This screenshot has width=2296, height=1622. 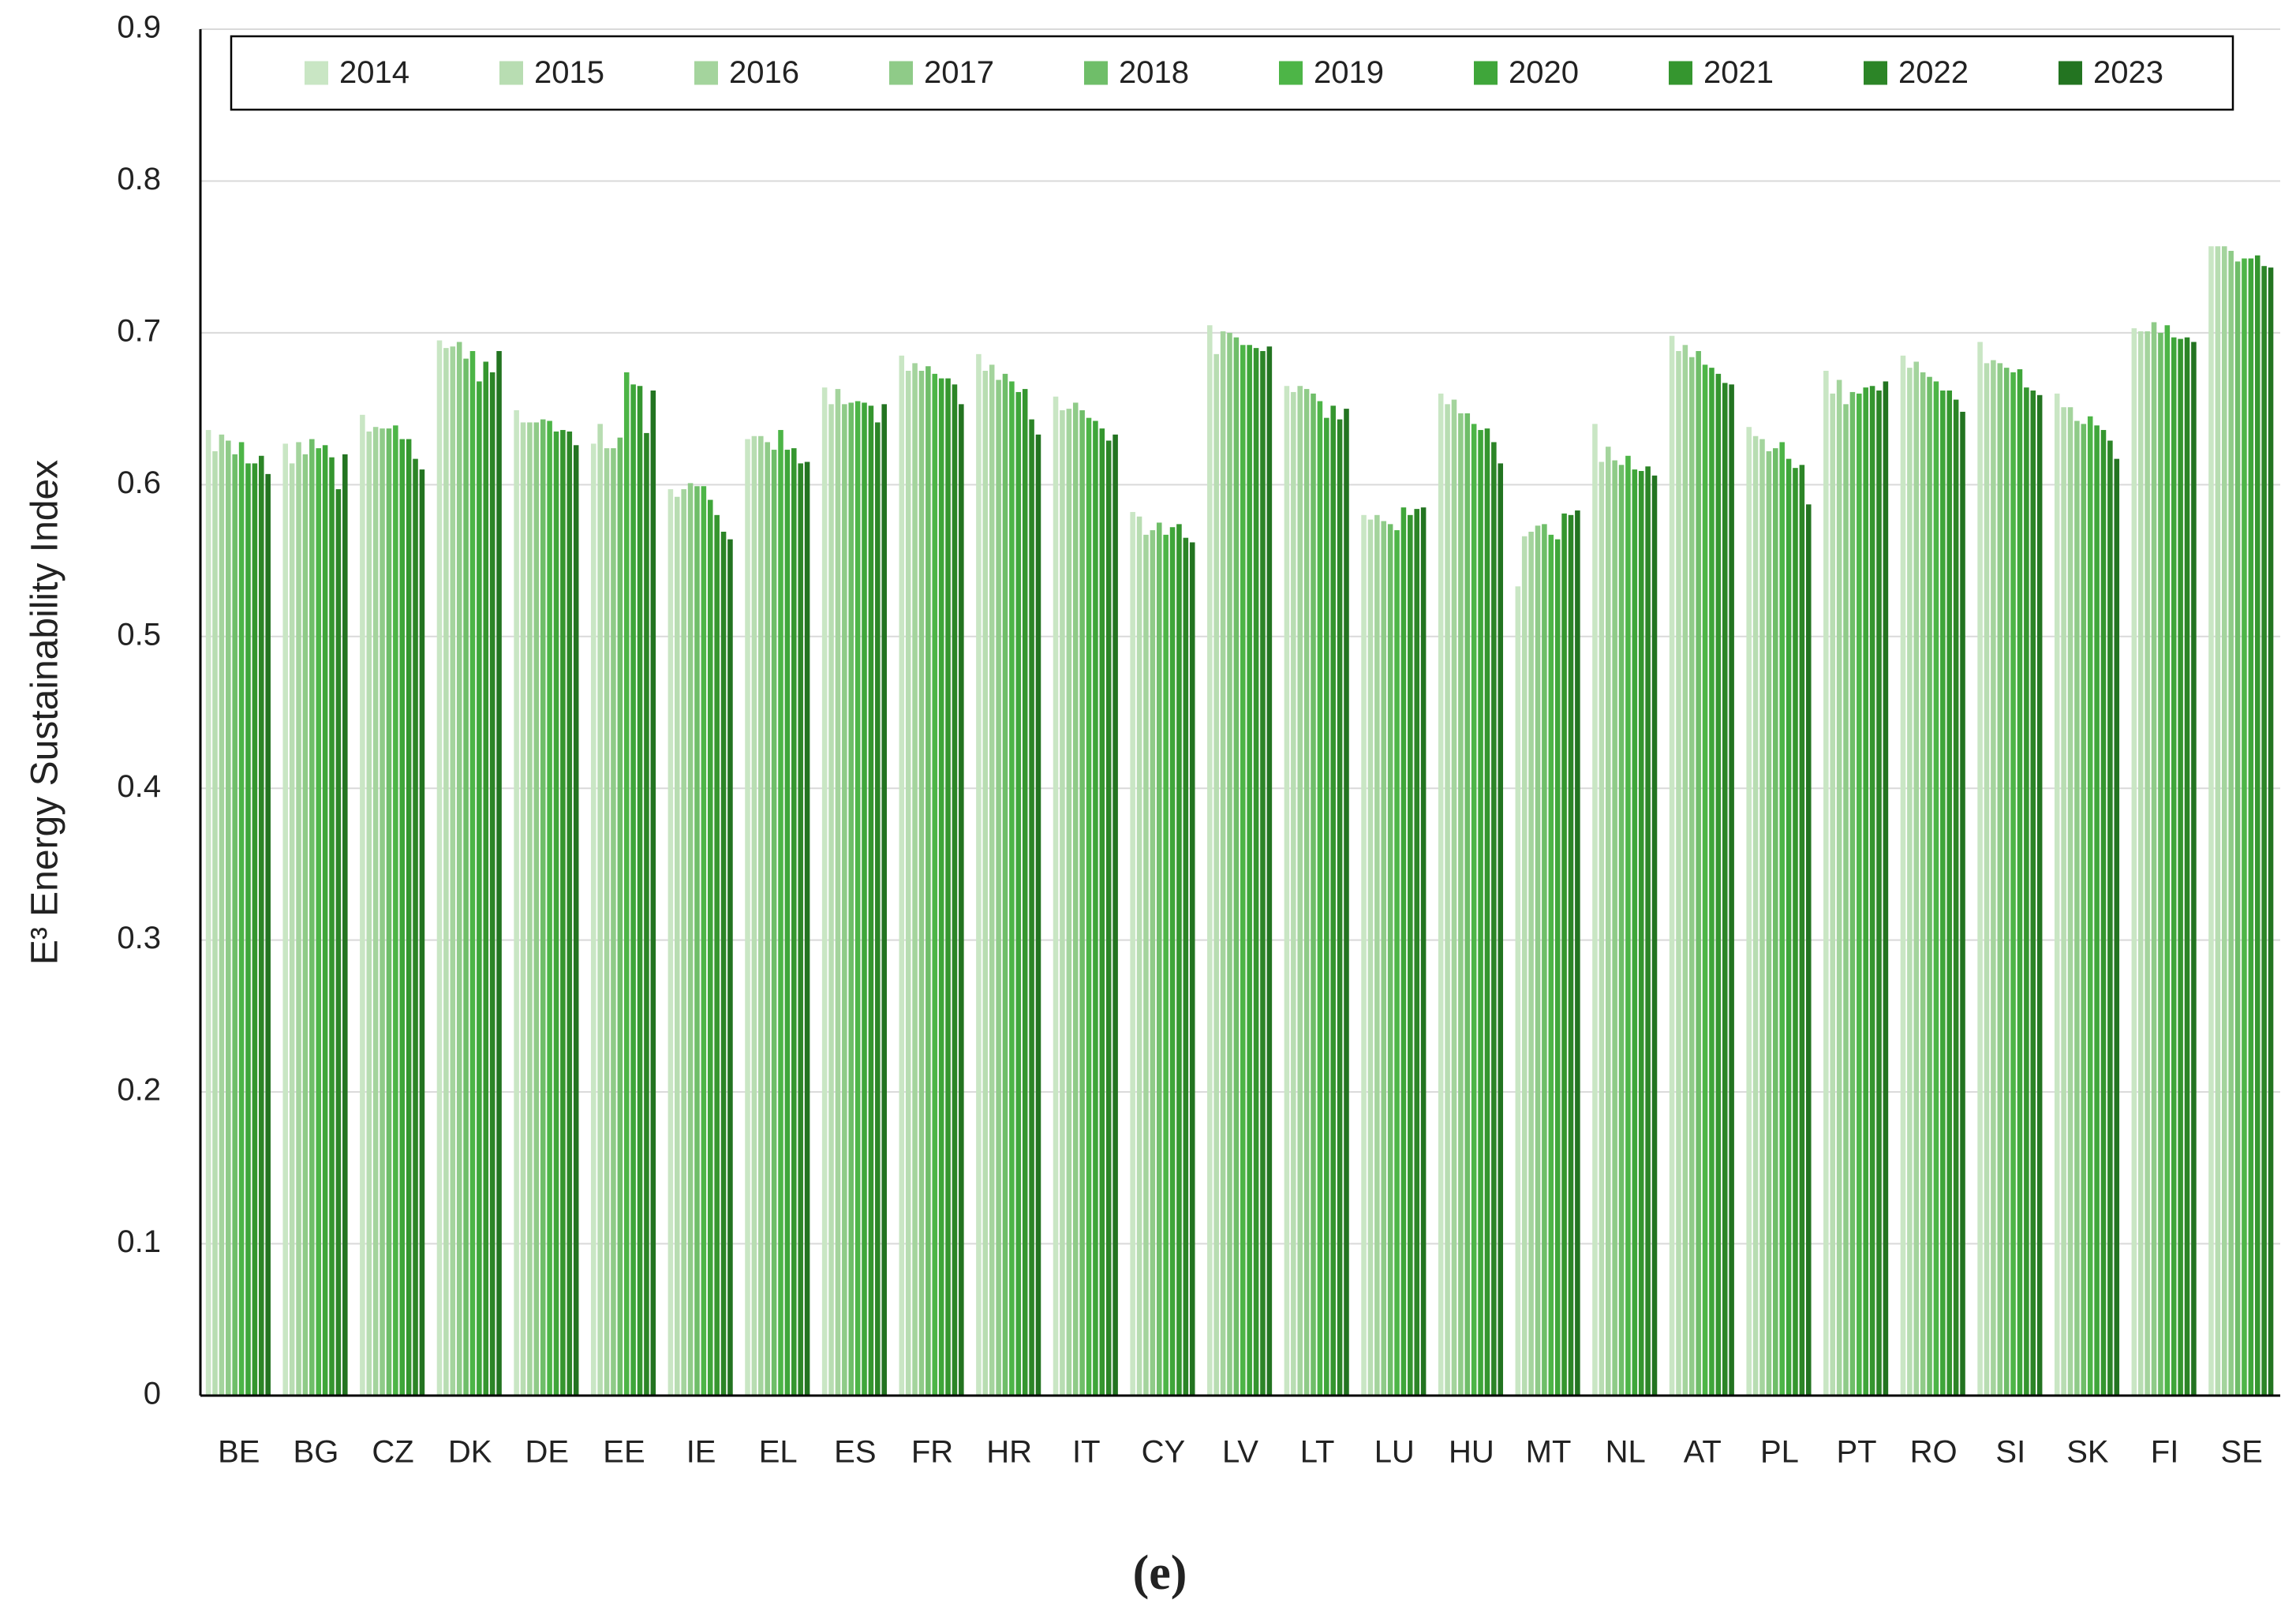 I want to click on x-tick-label: BG, so click(x=317, y=1452).